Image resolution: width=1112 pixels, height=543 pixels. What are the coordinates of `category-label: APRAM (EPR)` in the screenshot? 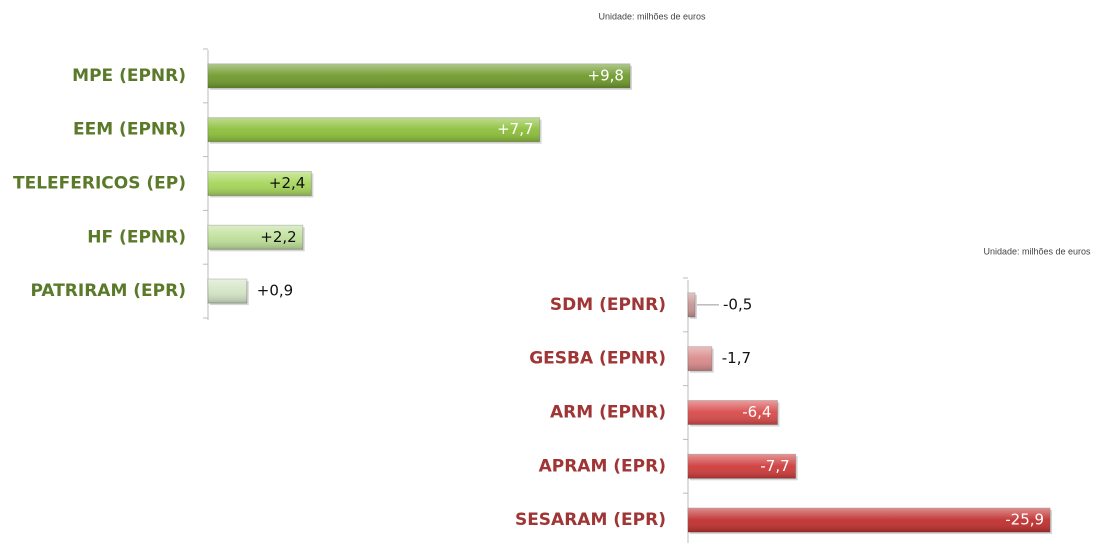 It's located at (602, 466).